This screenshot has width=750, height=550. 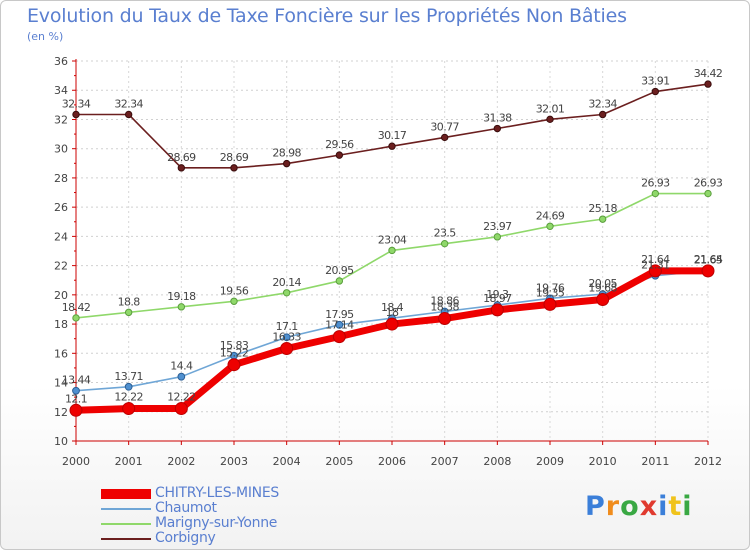 I want to click on data-label-marigny-sur-yonne: 23.97, so click(x=497, y=226).